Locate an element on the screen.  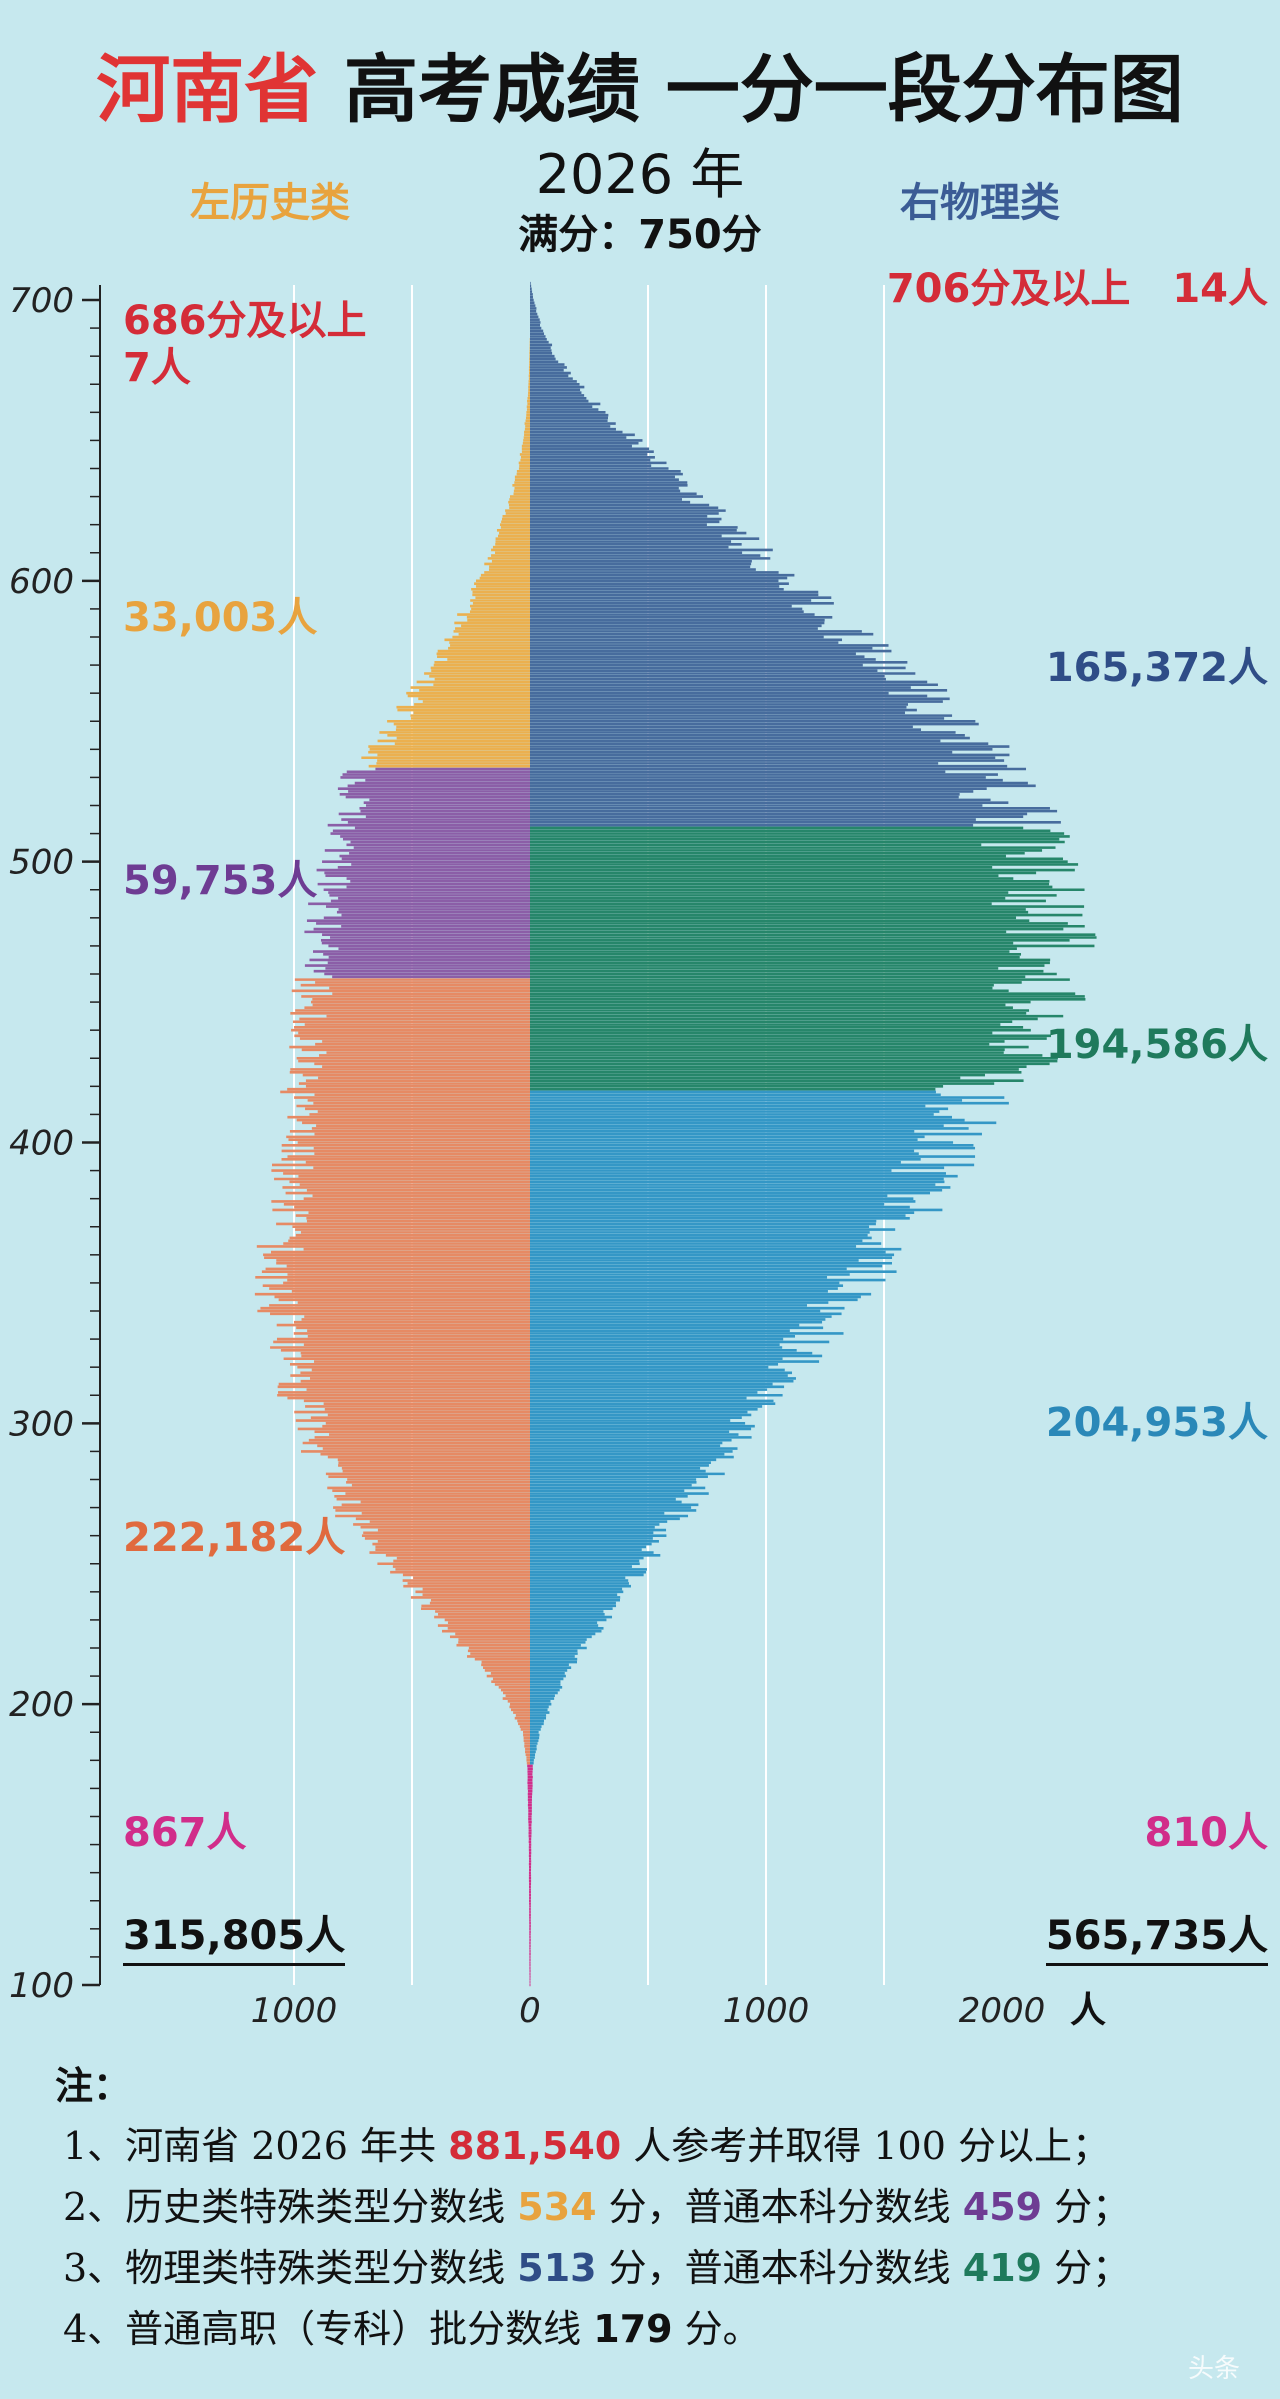
note-4: 4、普通高职（专科）批分数线 179 分。 is located at coordinates (592, 2329).